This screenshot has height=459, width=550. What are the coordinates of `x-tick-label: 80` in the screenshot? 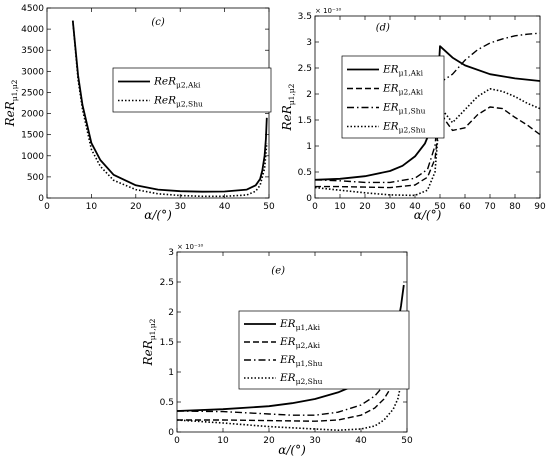 It's located at (515, 207).